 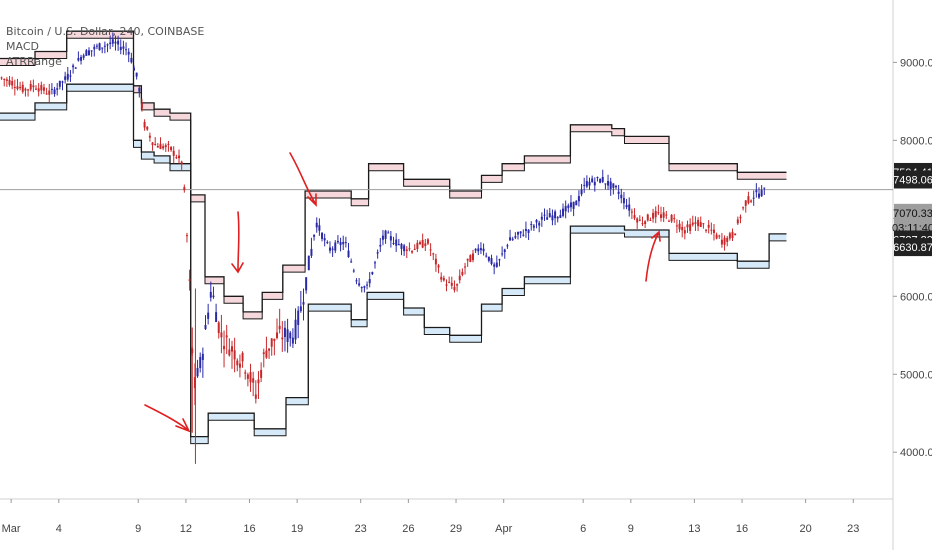 I want to click on legend-indicator-macd: MACD, so click(x=22, y=46).